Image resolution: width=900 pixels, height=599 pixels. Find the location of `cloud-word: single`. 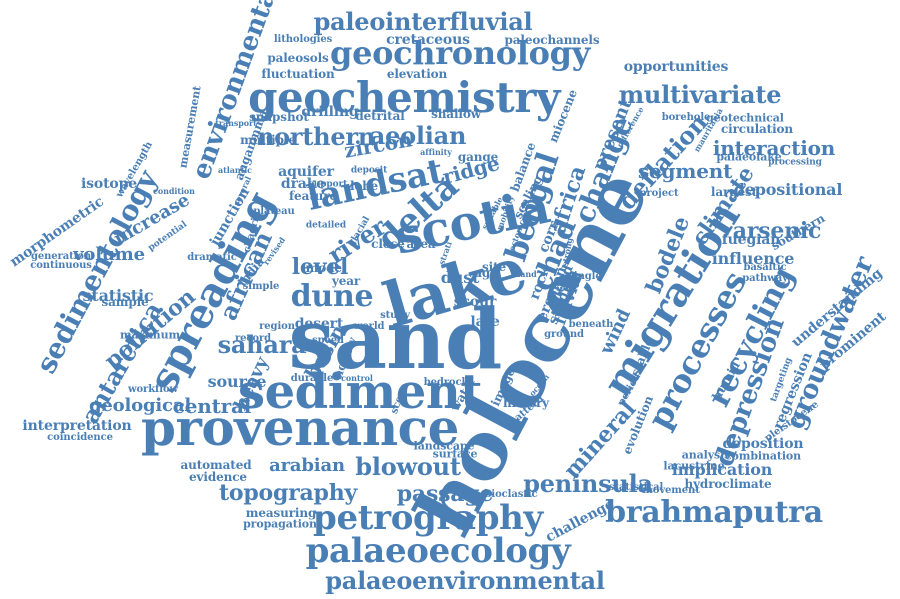

cloud-word: single is located at coordinates (585, 276).